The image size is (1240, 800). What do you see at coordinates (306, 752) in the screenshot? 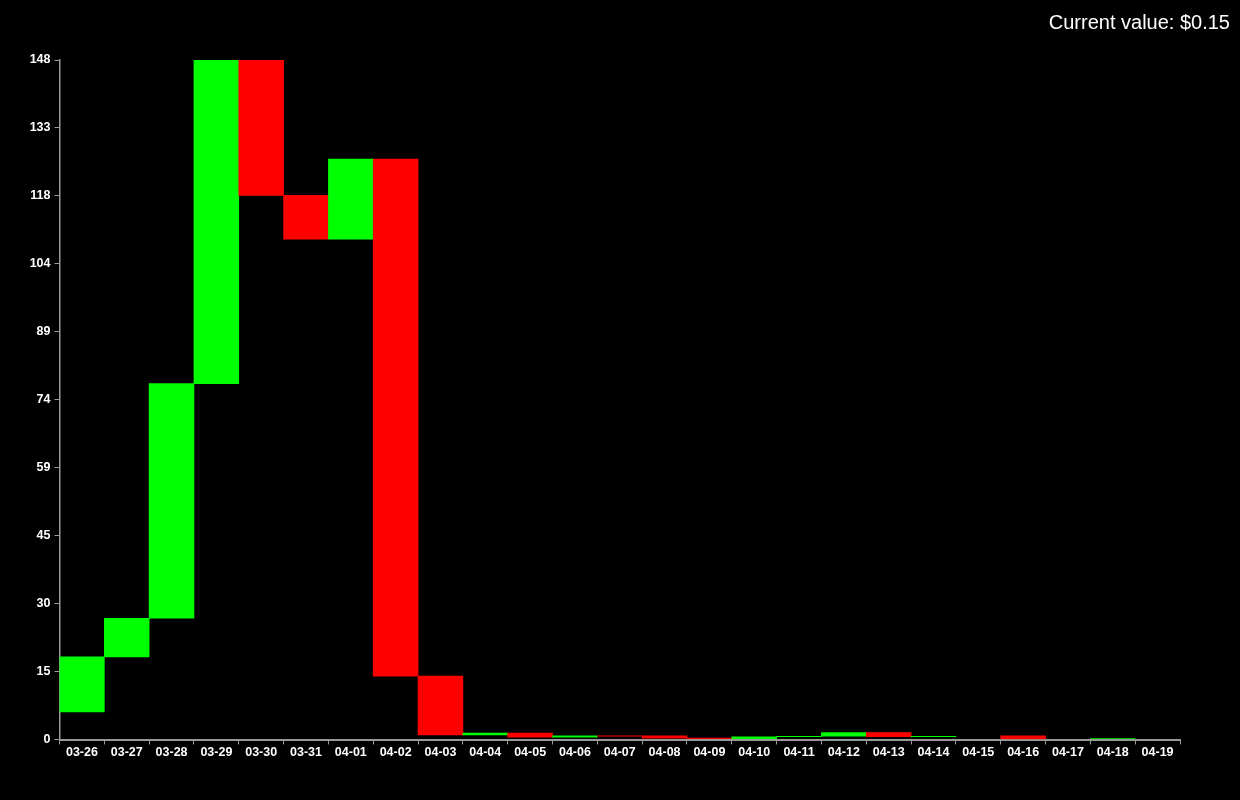
I see `x-tick-label: 03-31` at bounding box center [306, 752].